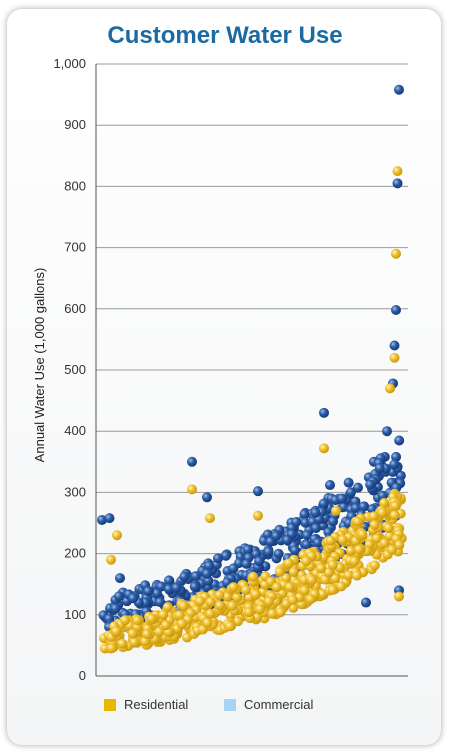 The image size is (450, 753). What do you see at coordinates (75, 308) in the screenshot?
I see `y-tick-label: 600` at bounding box center [75, 308].